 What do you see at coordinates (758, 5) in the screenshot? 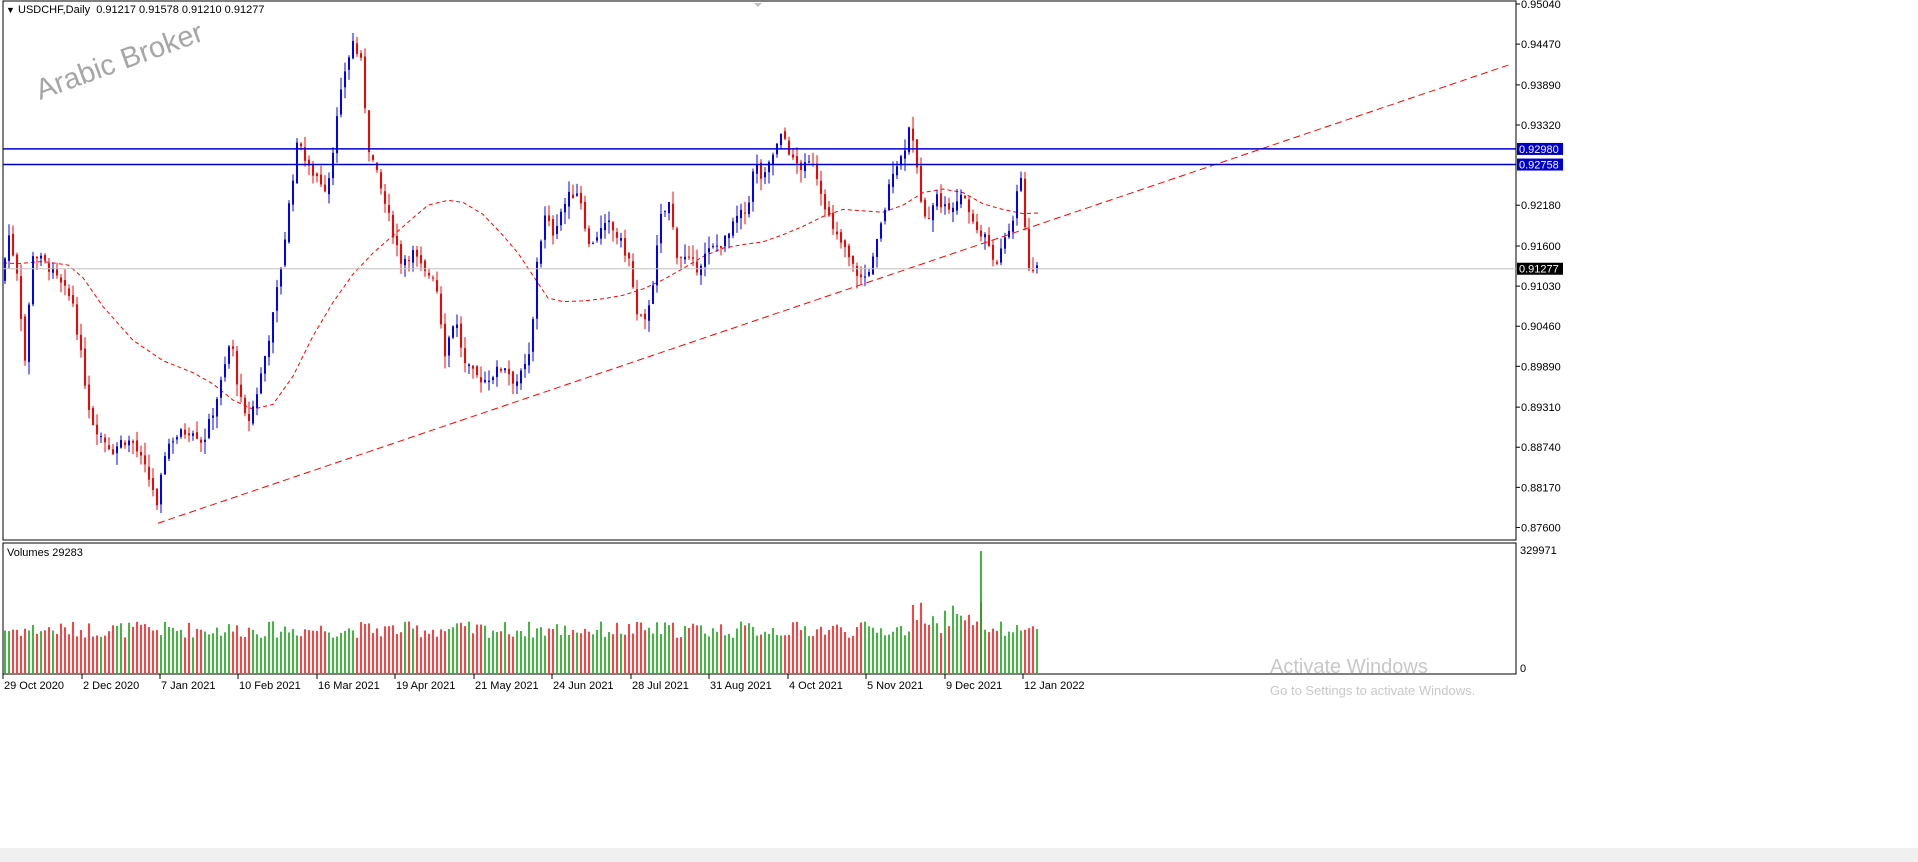
I see `scroll-marker-icon` at bounding box center [758, 5].